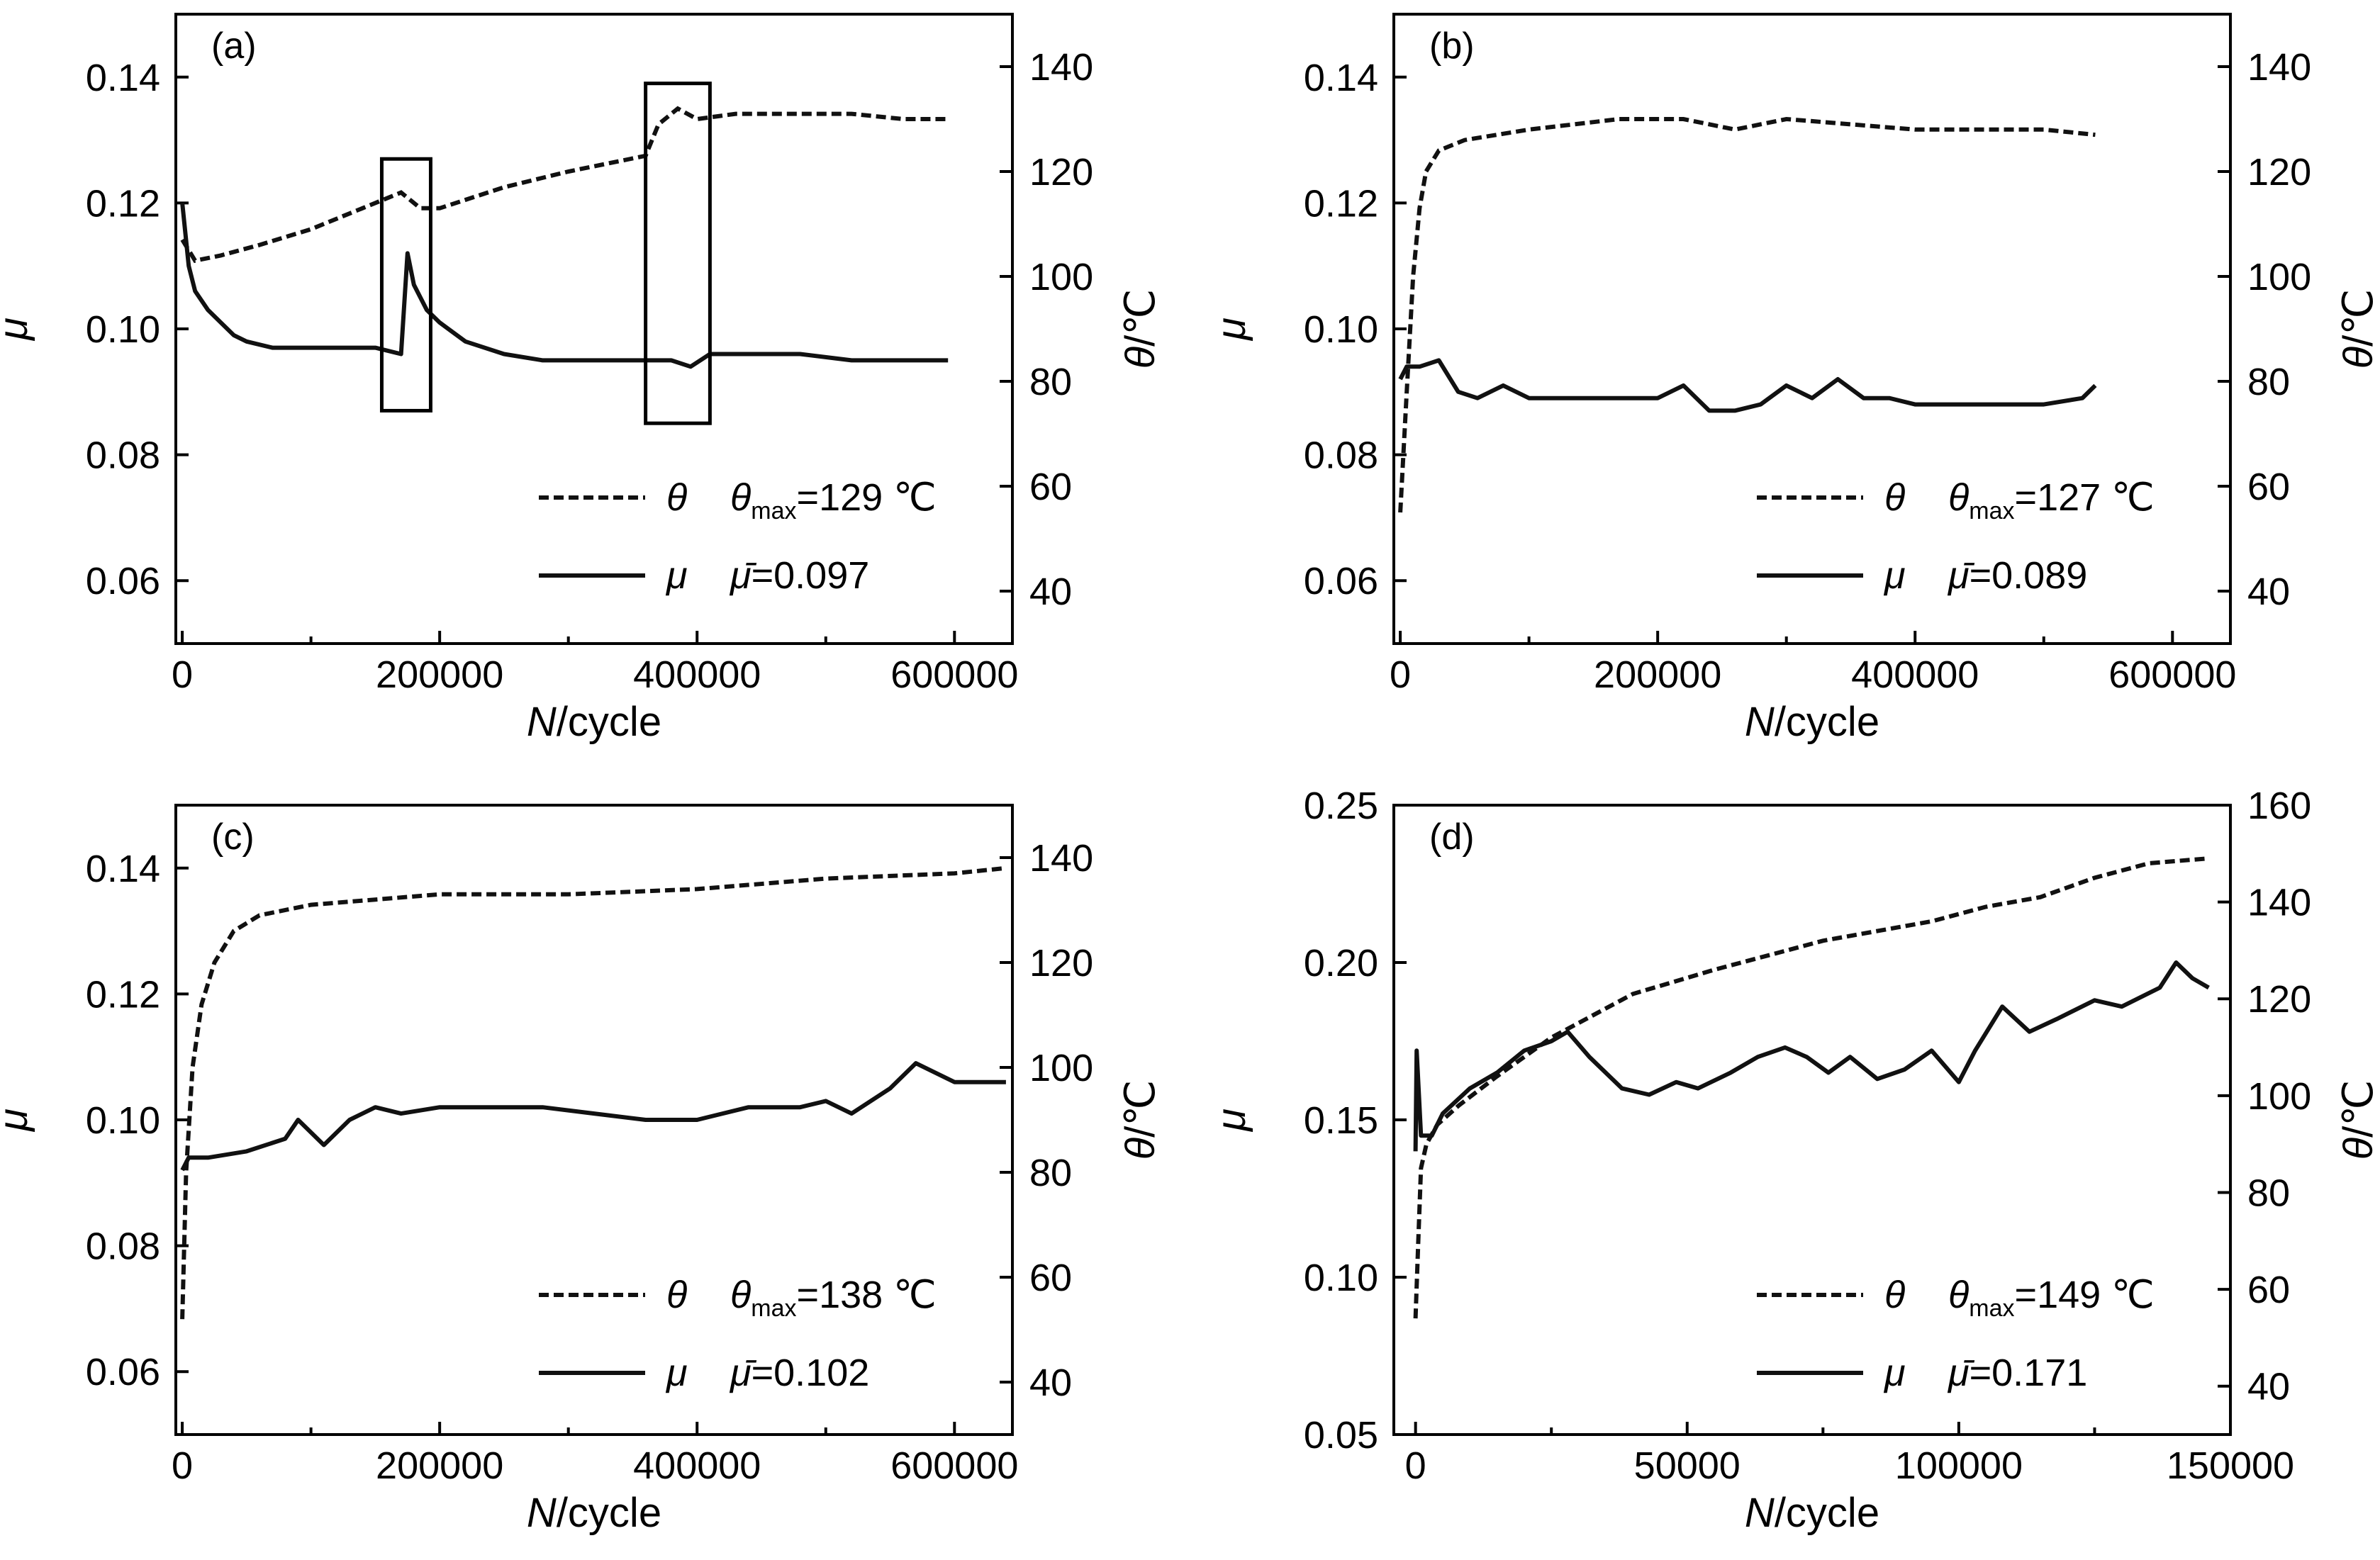 The width and height of the screenshot is (2380, 1560). Describe the element at coordinates (738, 1334) in the screenshot. I see `legend: θ θmax=138 ℃μ μ̄=0.102` at that location.